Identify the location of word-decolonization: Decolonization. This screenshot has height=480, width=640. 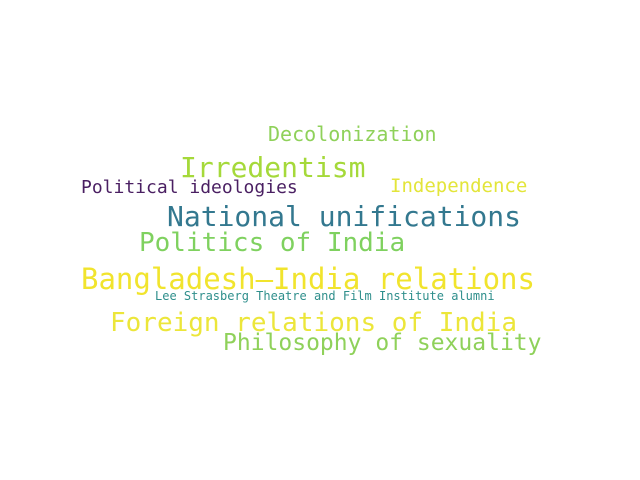
(352, 134).